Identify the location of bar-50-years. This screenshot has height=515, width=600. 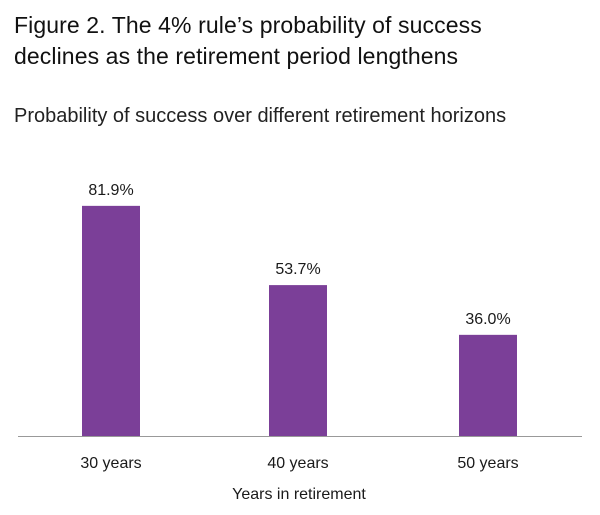
(488, 385).